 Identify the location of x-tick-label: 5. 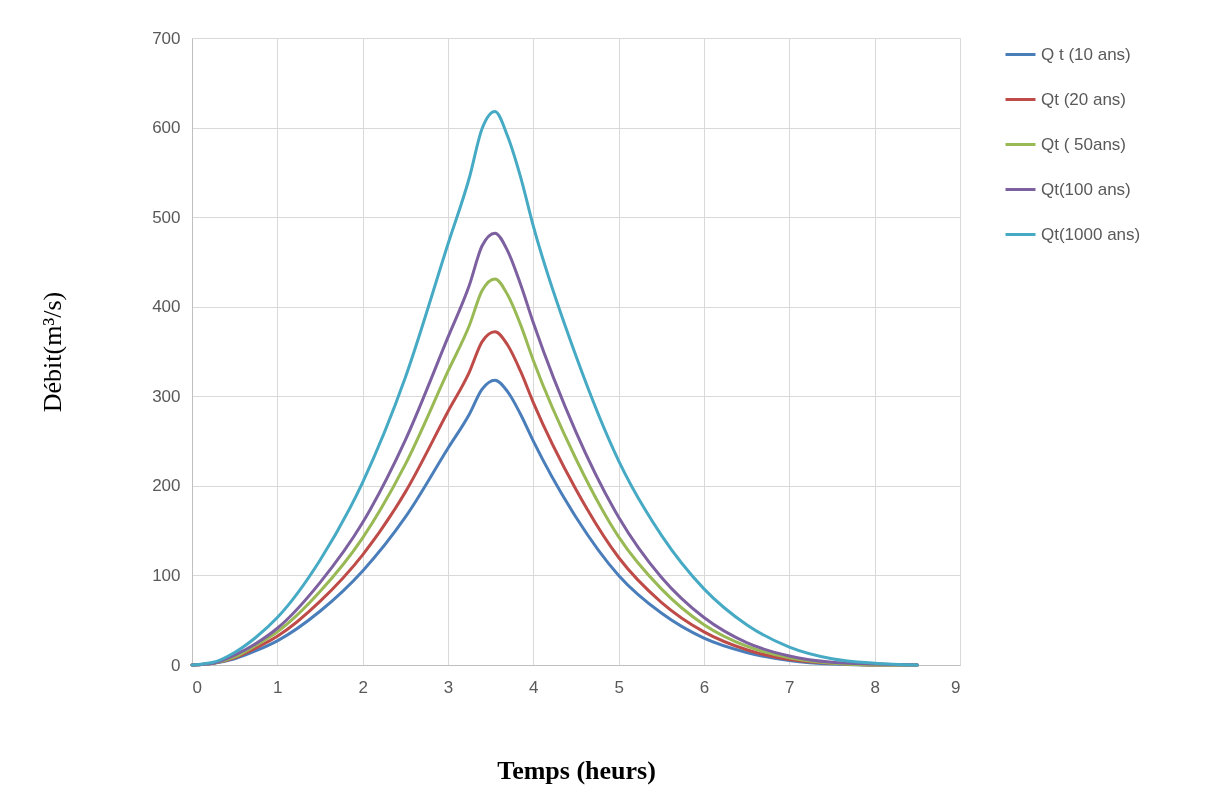
(619, 687).